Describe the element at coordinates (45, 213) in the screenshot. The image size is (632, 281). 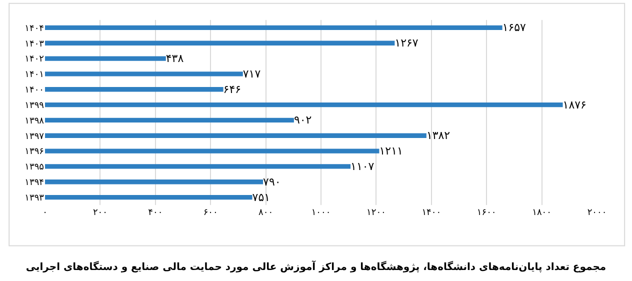
I see `x-tick-label: ۰` at that location.